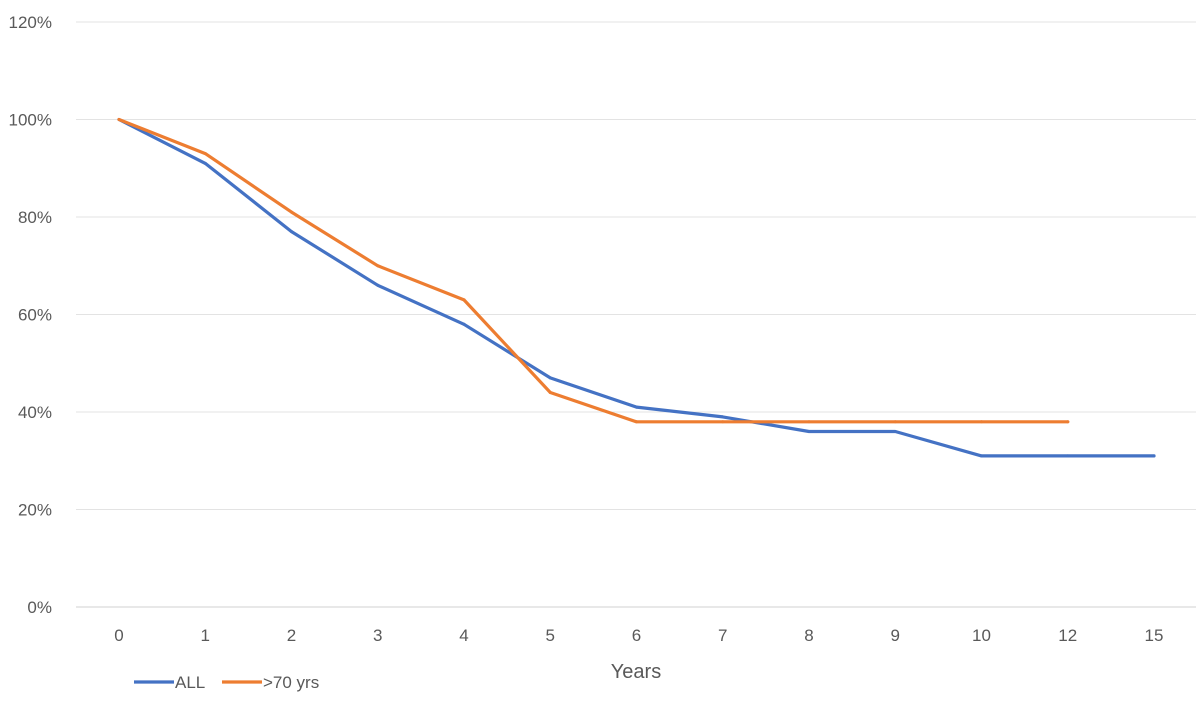  I want to click on legend-item: >70 yrs, so click(270, 682).